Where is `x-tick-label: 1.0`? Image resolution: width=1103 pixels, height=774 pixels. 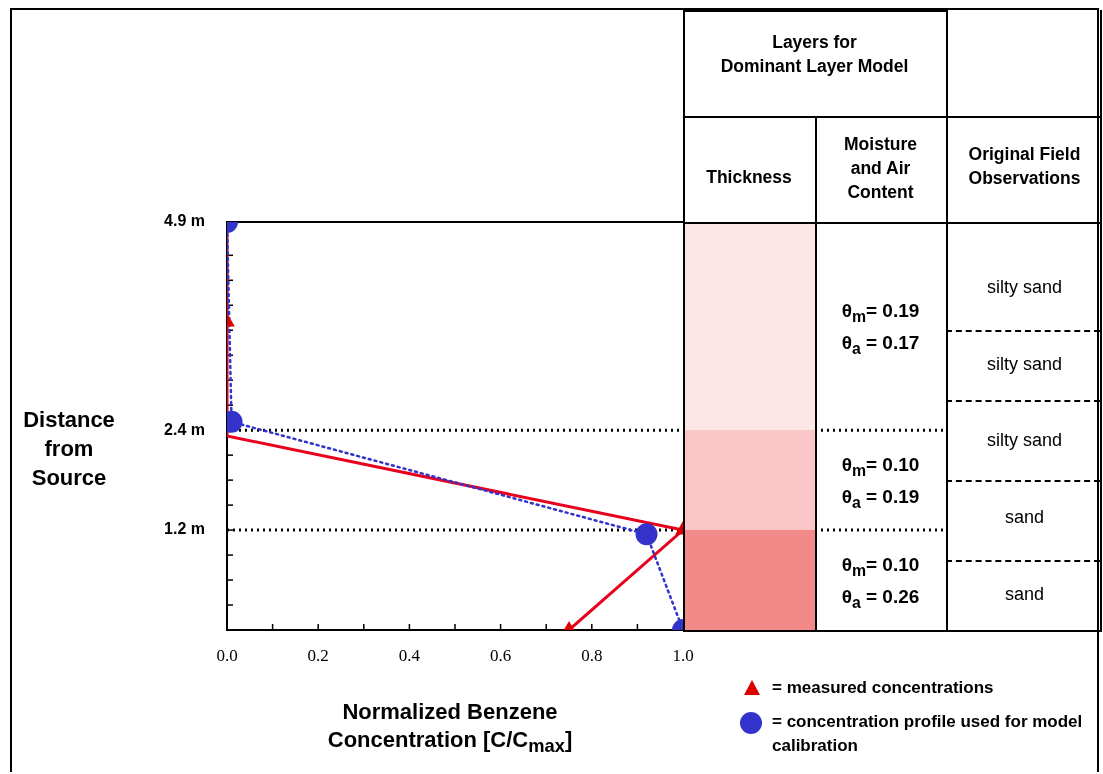
x-tick-label: 1.0 is located at coordinates (683, 655).